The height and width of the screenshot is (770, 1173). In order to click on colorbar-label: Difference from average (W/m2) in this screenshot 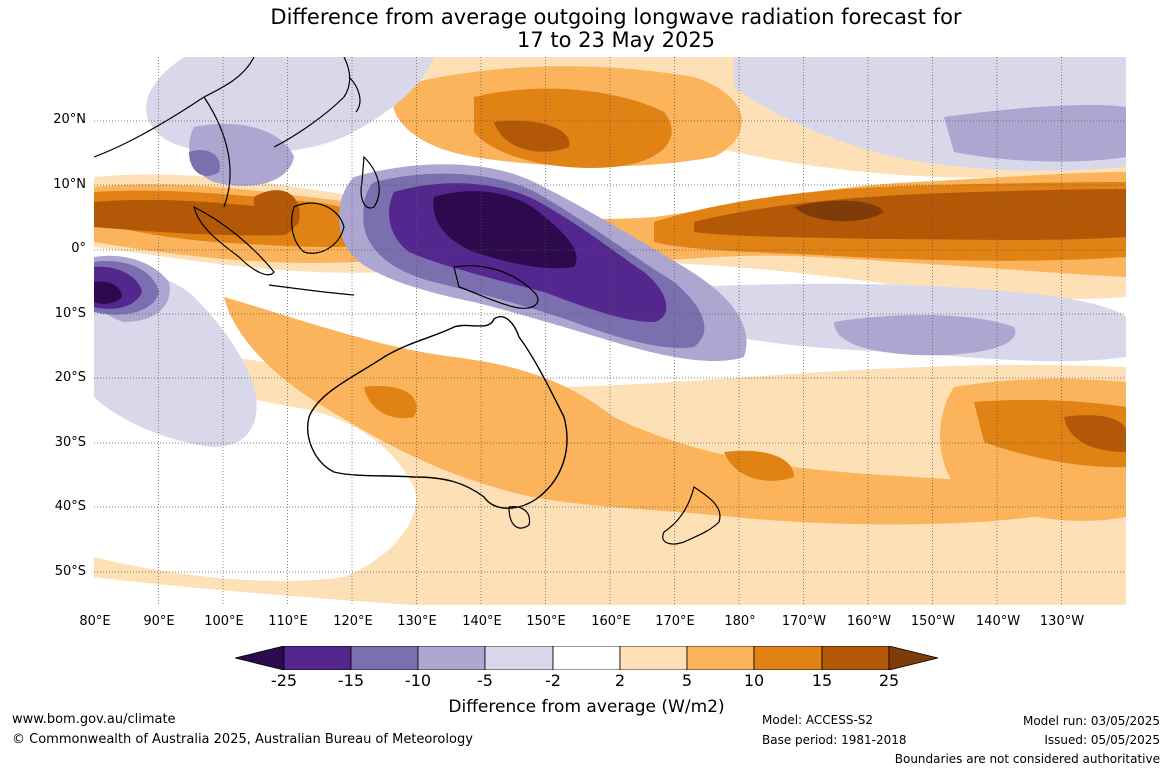, I will do `click(586, 707)`.